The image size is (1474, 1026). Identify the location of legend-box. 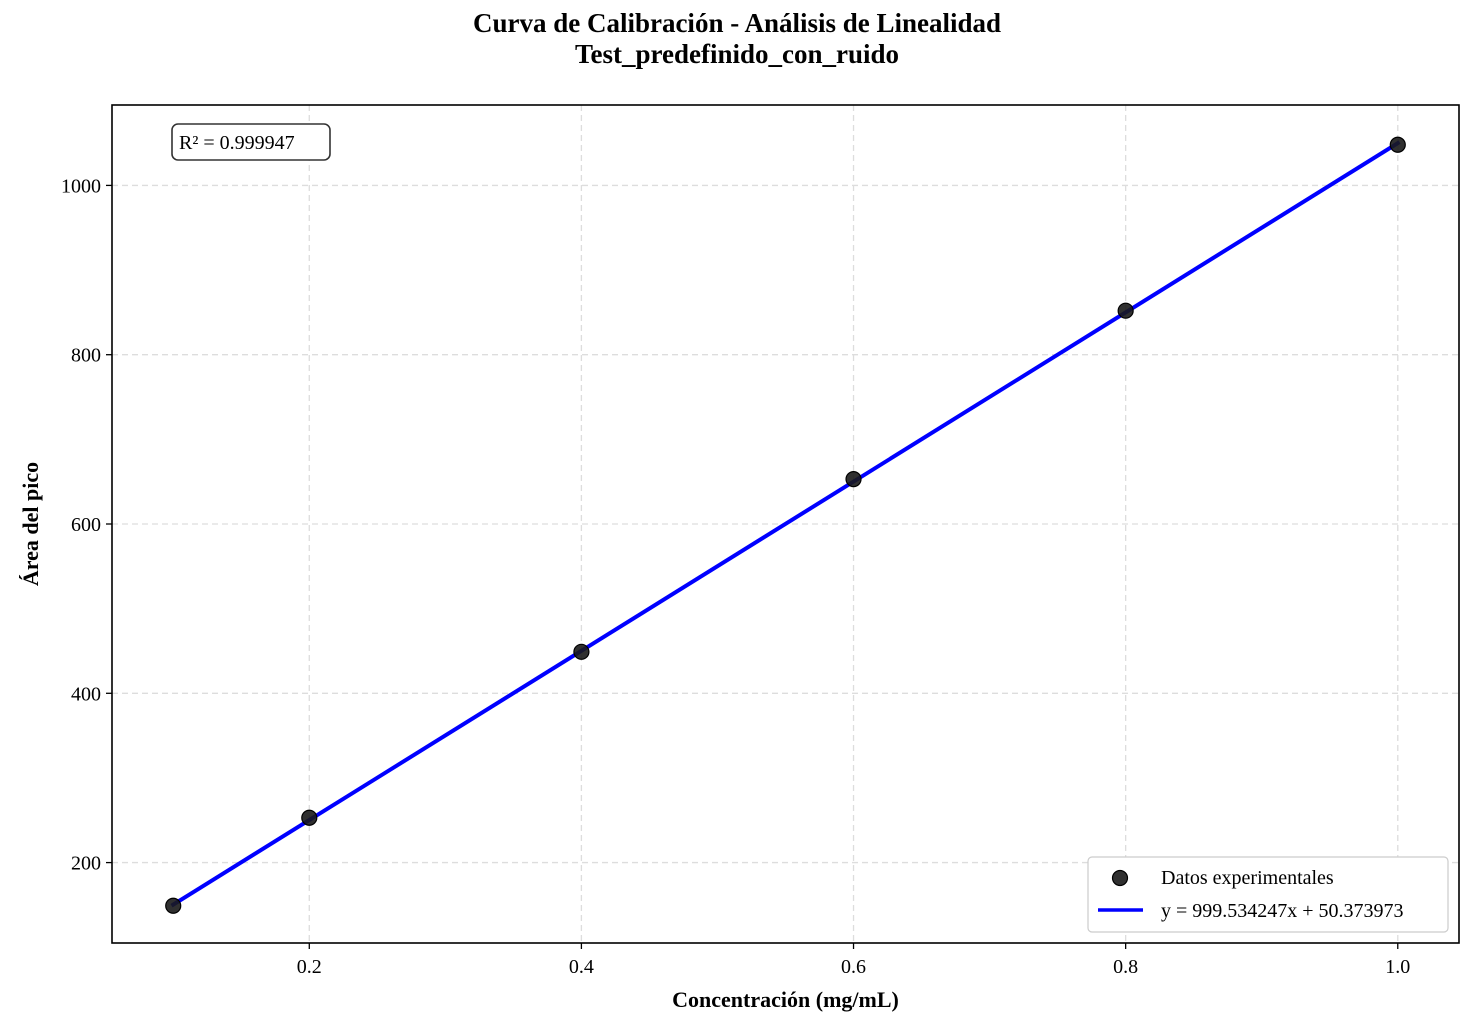
(1268, 894).